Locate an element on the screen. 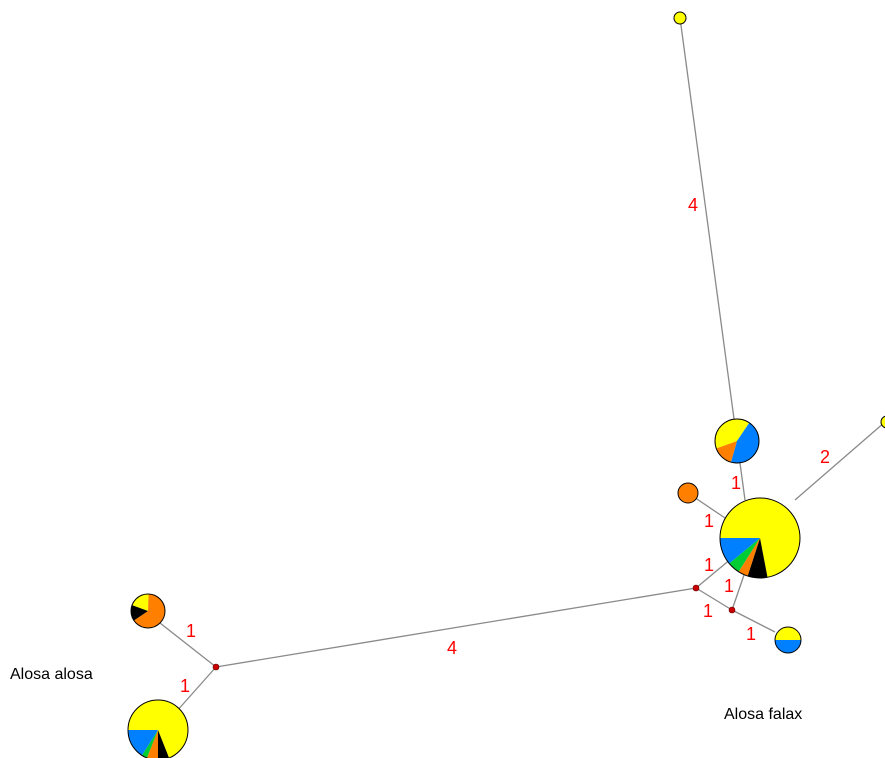 Image resolution: width=885 pixels, height=758 pixels. edge-mv2-big is located at coordinates (738, 592).